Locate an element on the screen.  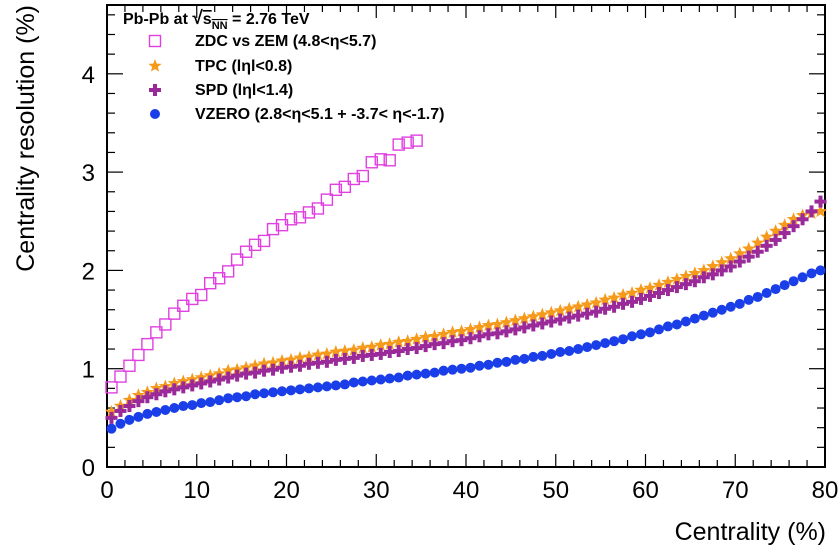
legend-label: SPD (lηl<1.4) is located at coordinates (244, 90).